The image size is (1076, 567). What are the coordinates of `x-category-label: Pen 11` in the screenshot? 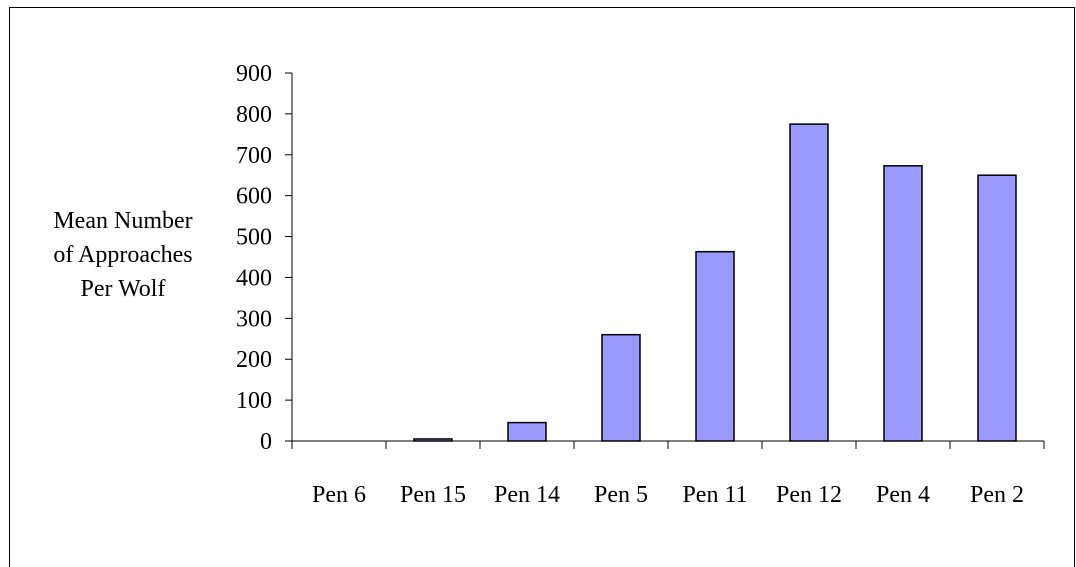 It's located at (714, 495).